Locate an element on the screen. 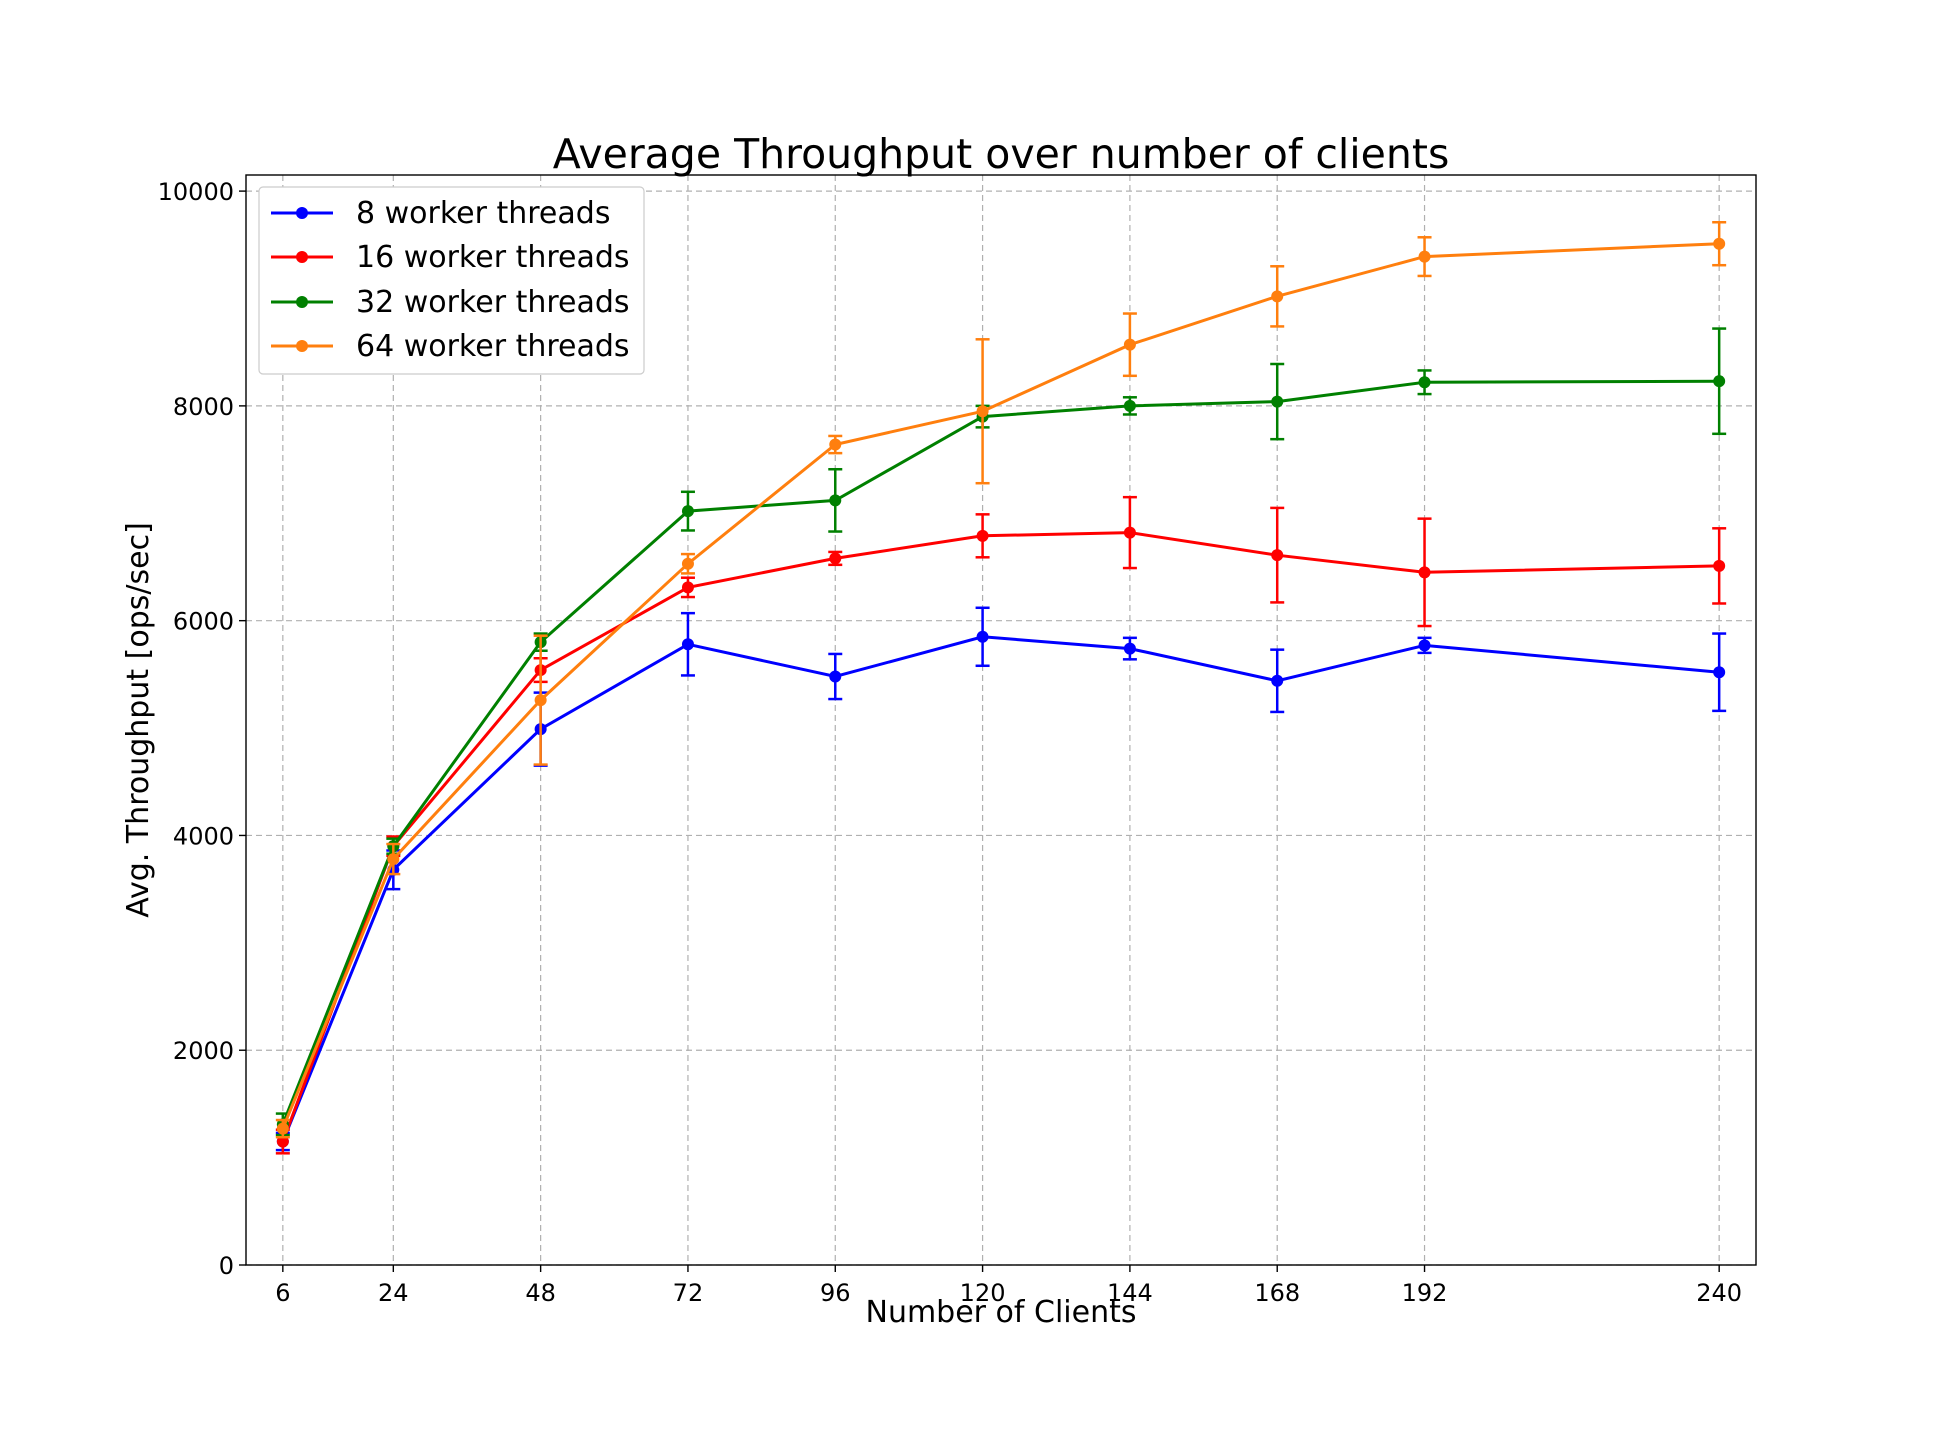 This screenshot has width=1944, height=1440. y-tick-label: 0 is located at coordinates (226, 1266).